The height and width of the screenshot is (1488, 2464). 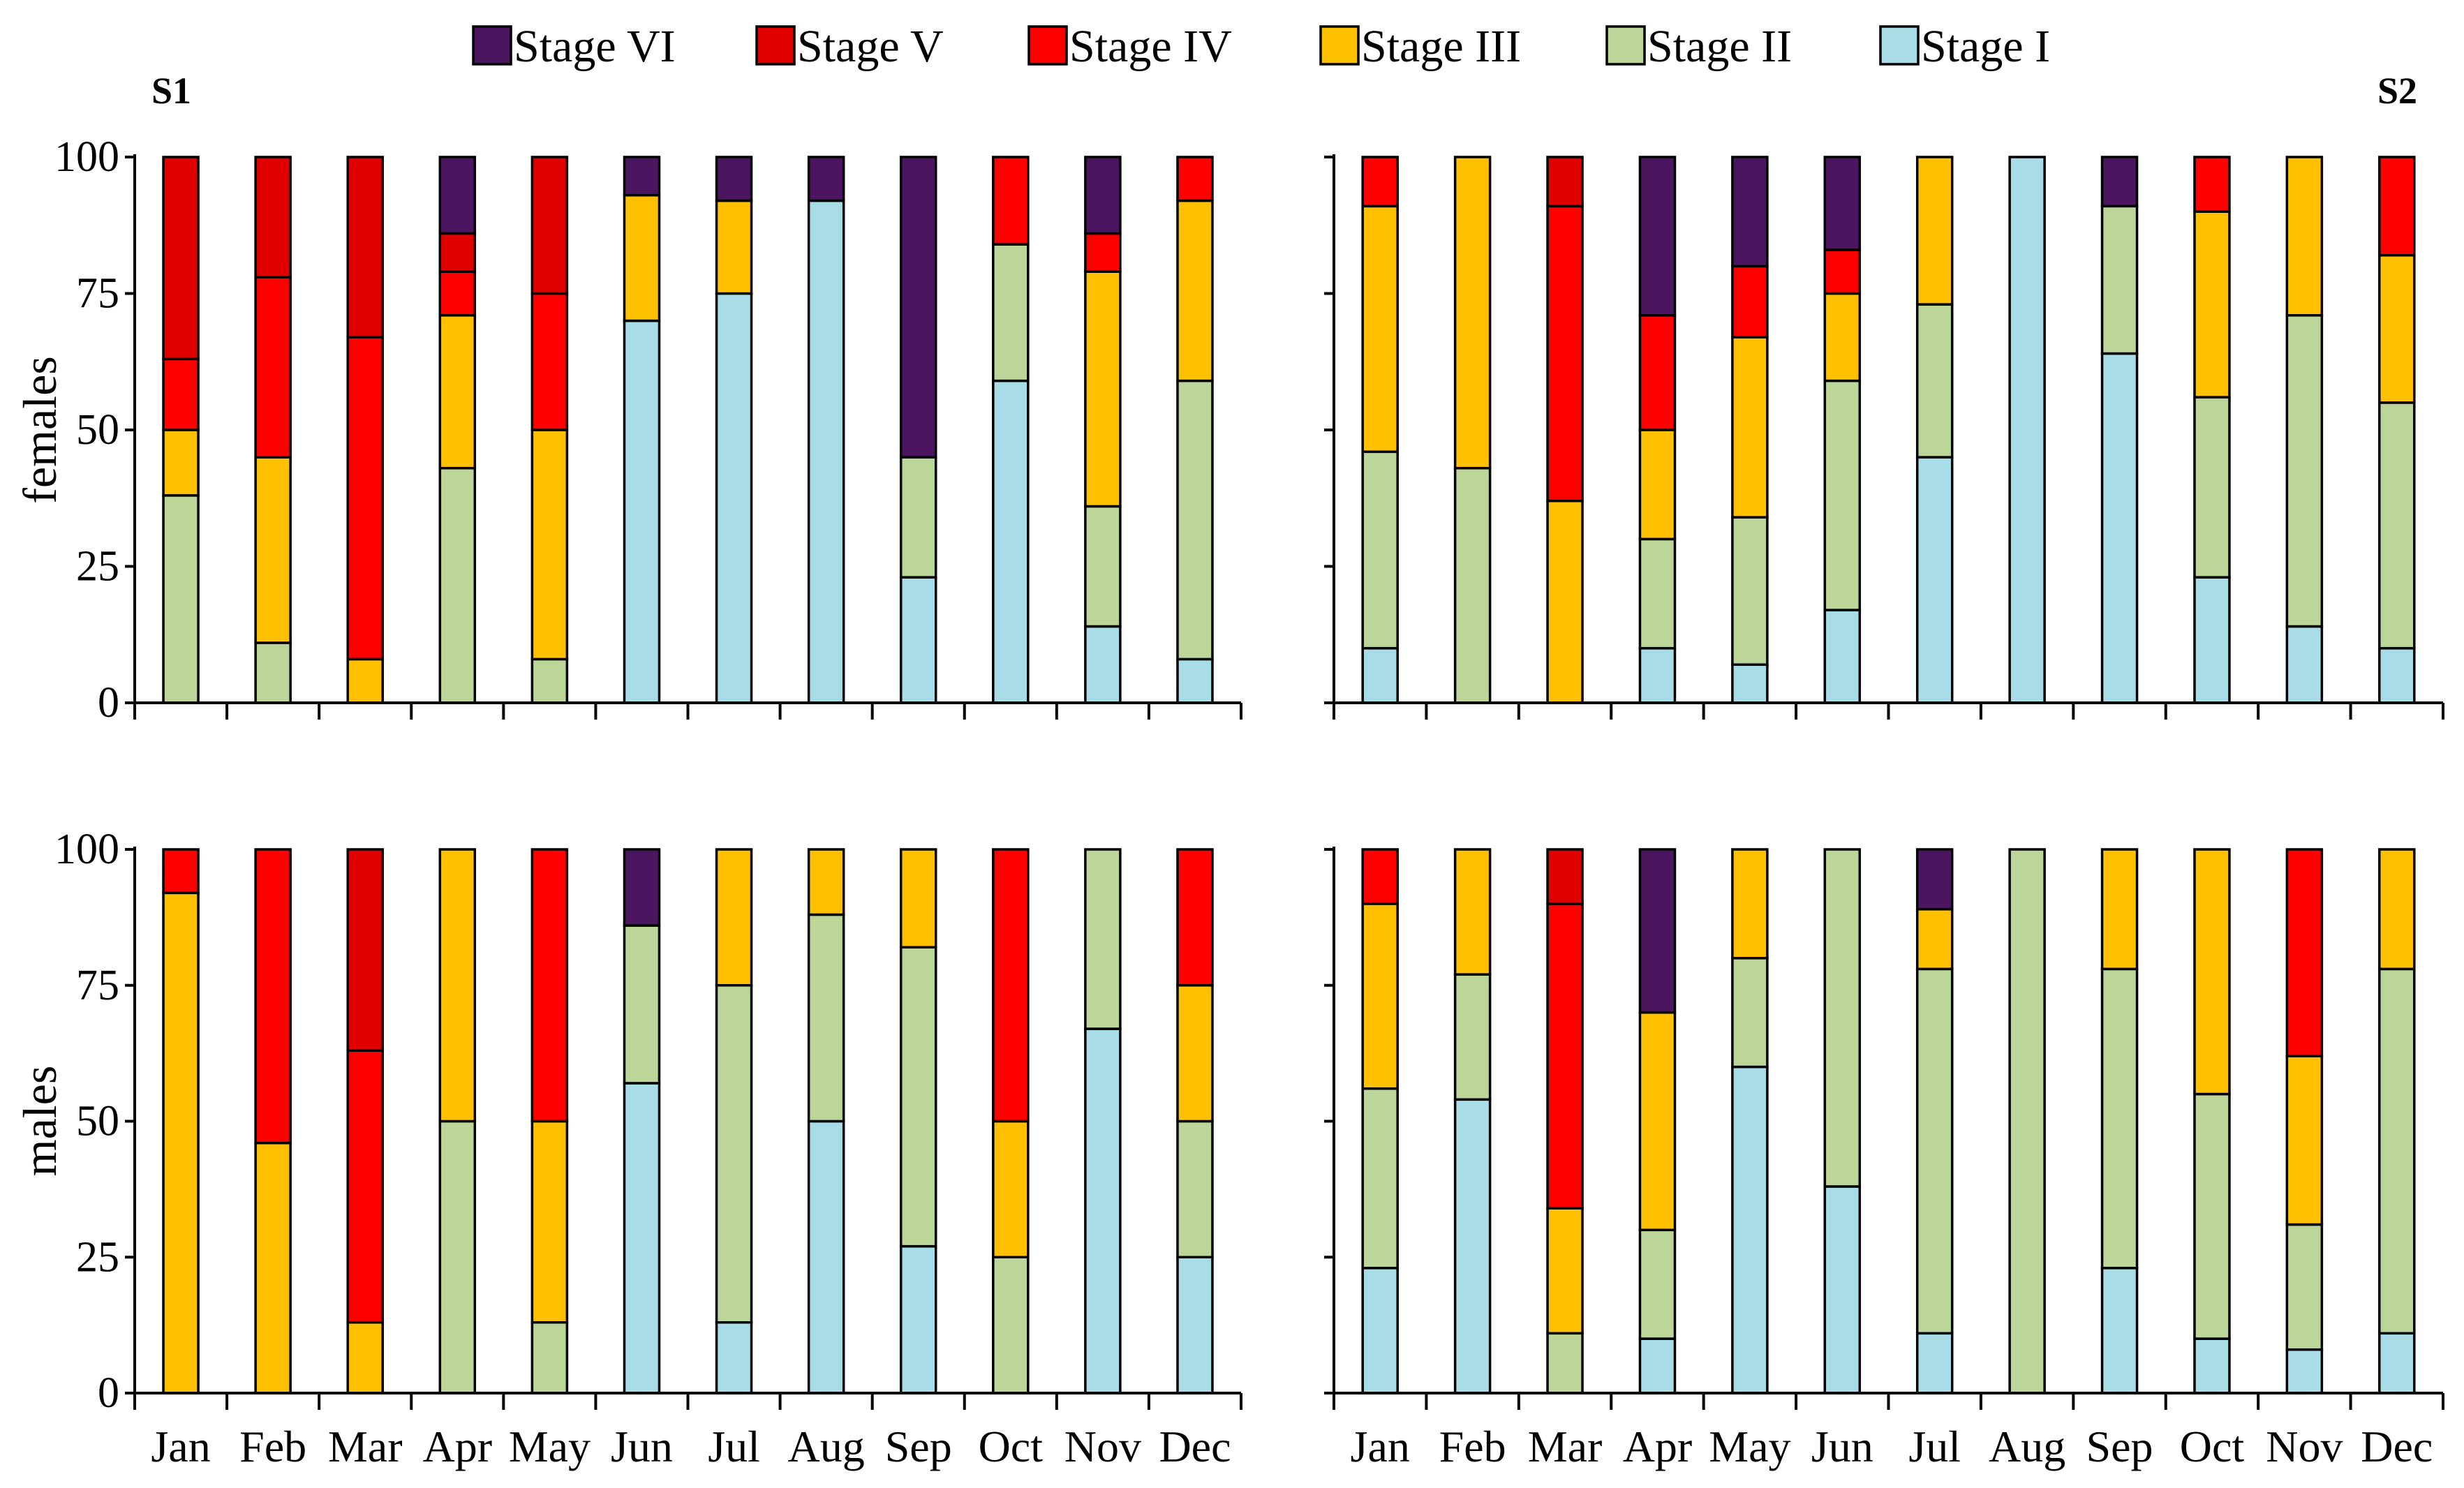 I want to click on x-tick-label: Sep, so click(x=919, y=1447).